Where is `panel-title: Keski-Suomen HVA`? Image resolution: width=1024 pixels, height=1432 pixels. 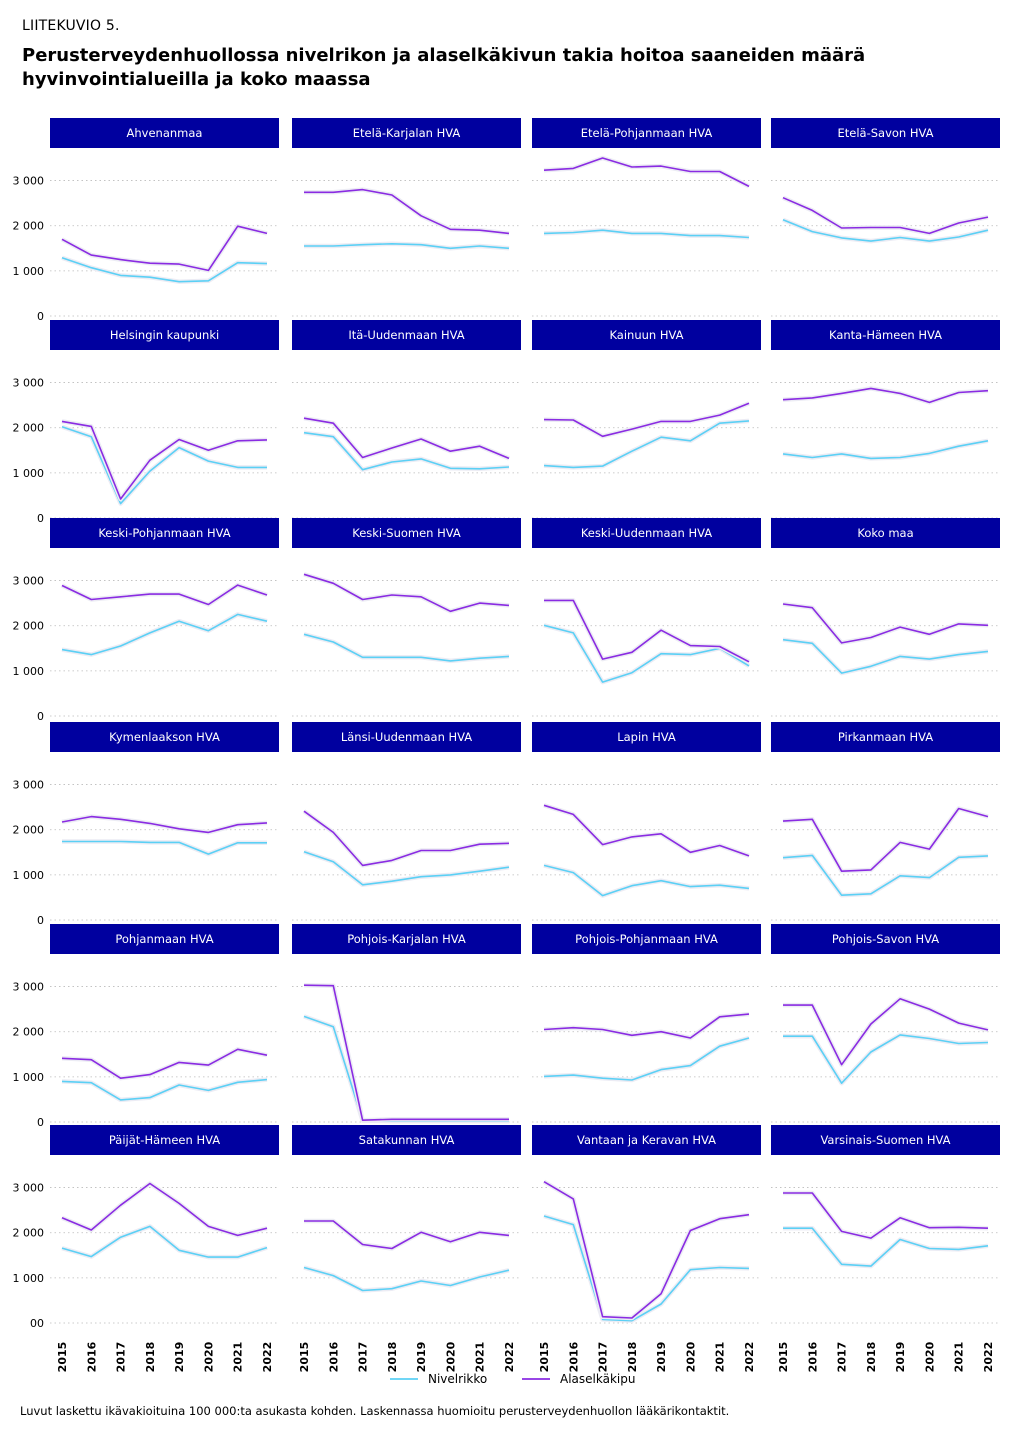
panel-title: Keski-Suomen HVA is located at coordinates (406, 533).